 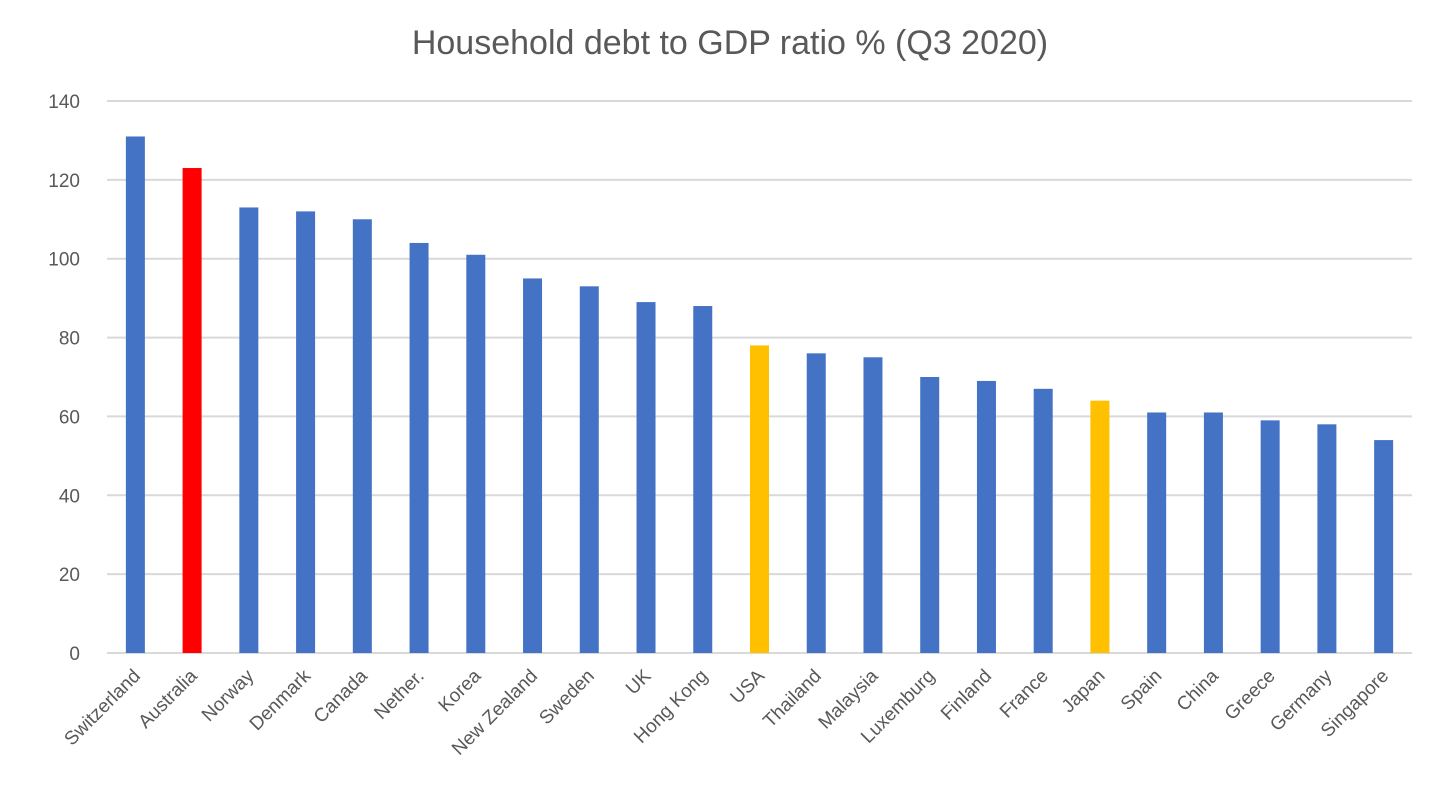 I want to click on x-tick-label: UK, so click(x=639, y=682).